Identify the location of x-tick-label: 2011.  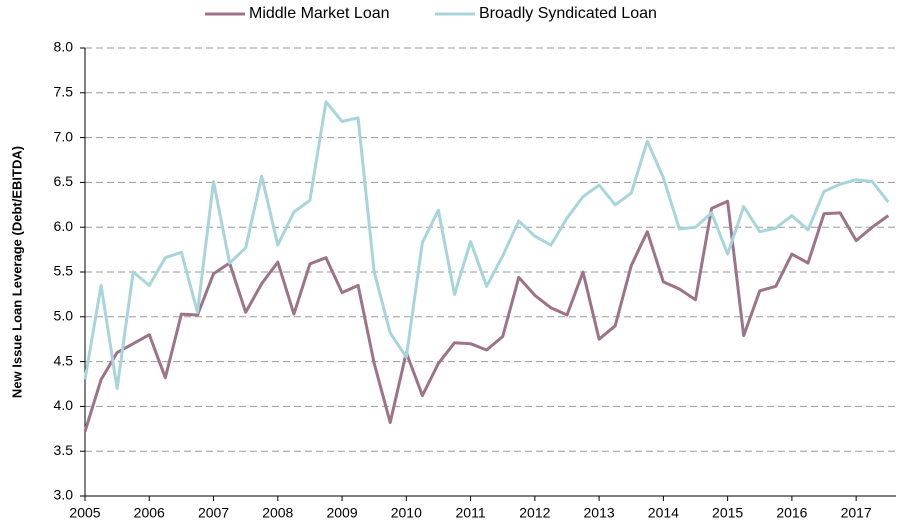
(471, 513).